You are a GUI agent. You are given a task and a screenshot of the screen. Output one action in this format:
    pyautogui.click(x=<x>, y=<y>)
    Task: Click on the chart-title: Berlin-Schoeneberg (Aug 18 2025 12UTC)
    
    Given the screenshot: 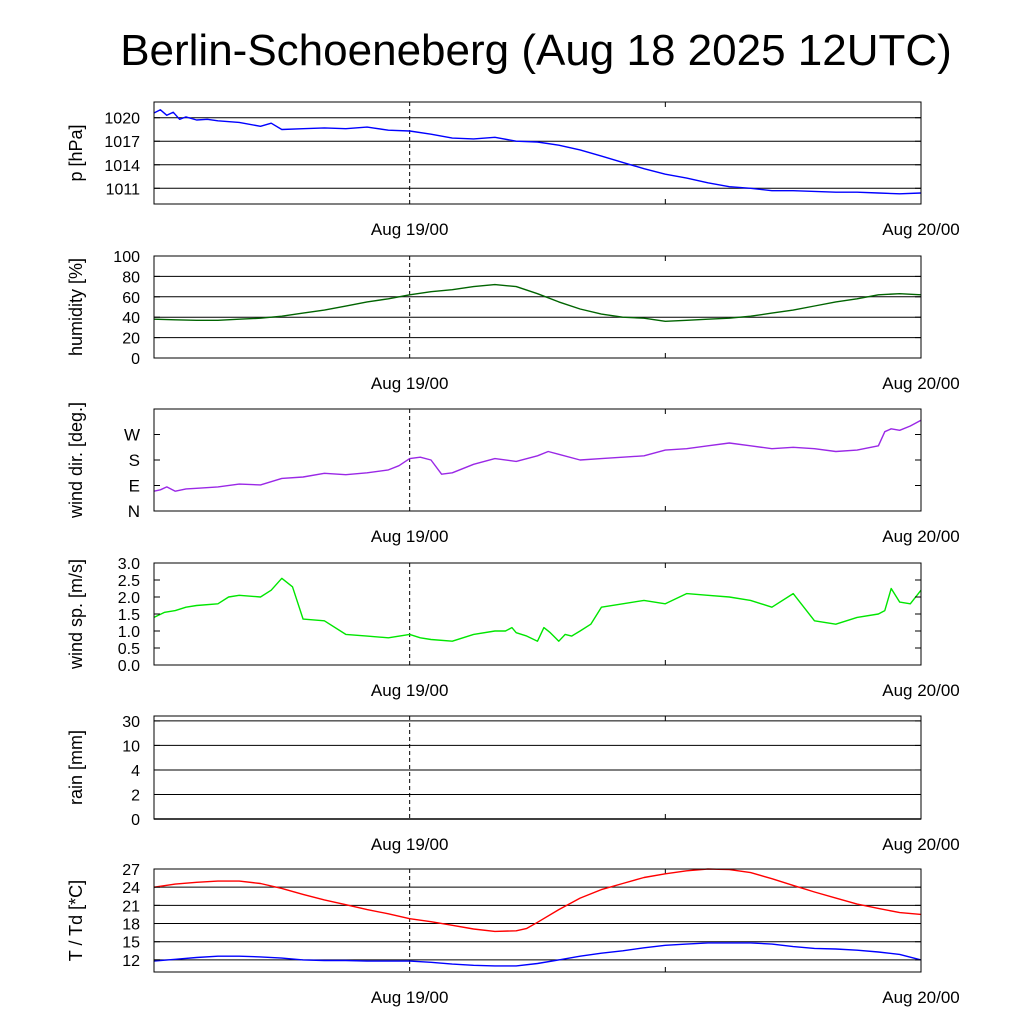 What is the action you would take?
    pyautogui.click(x=536, y=50)
    